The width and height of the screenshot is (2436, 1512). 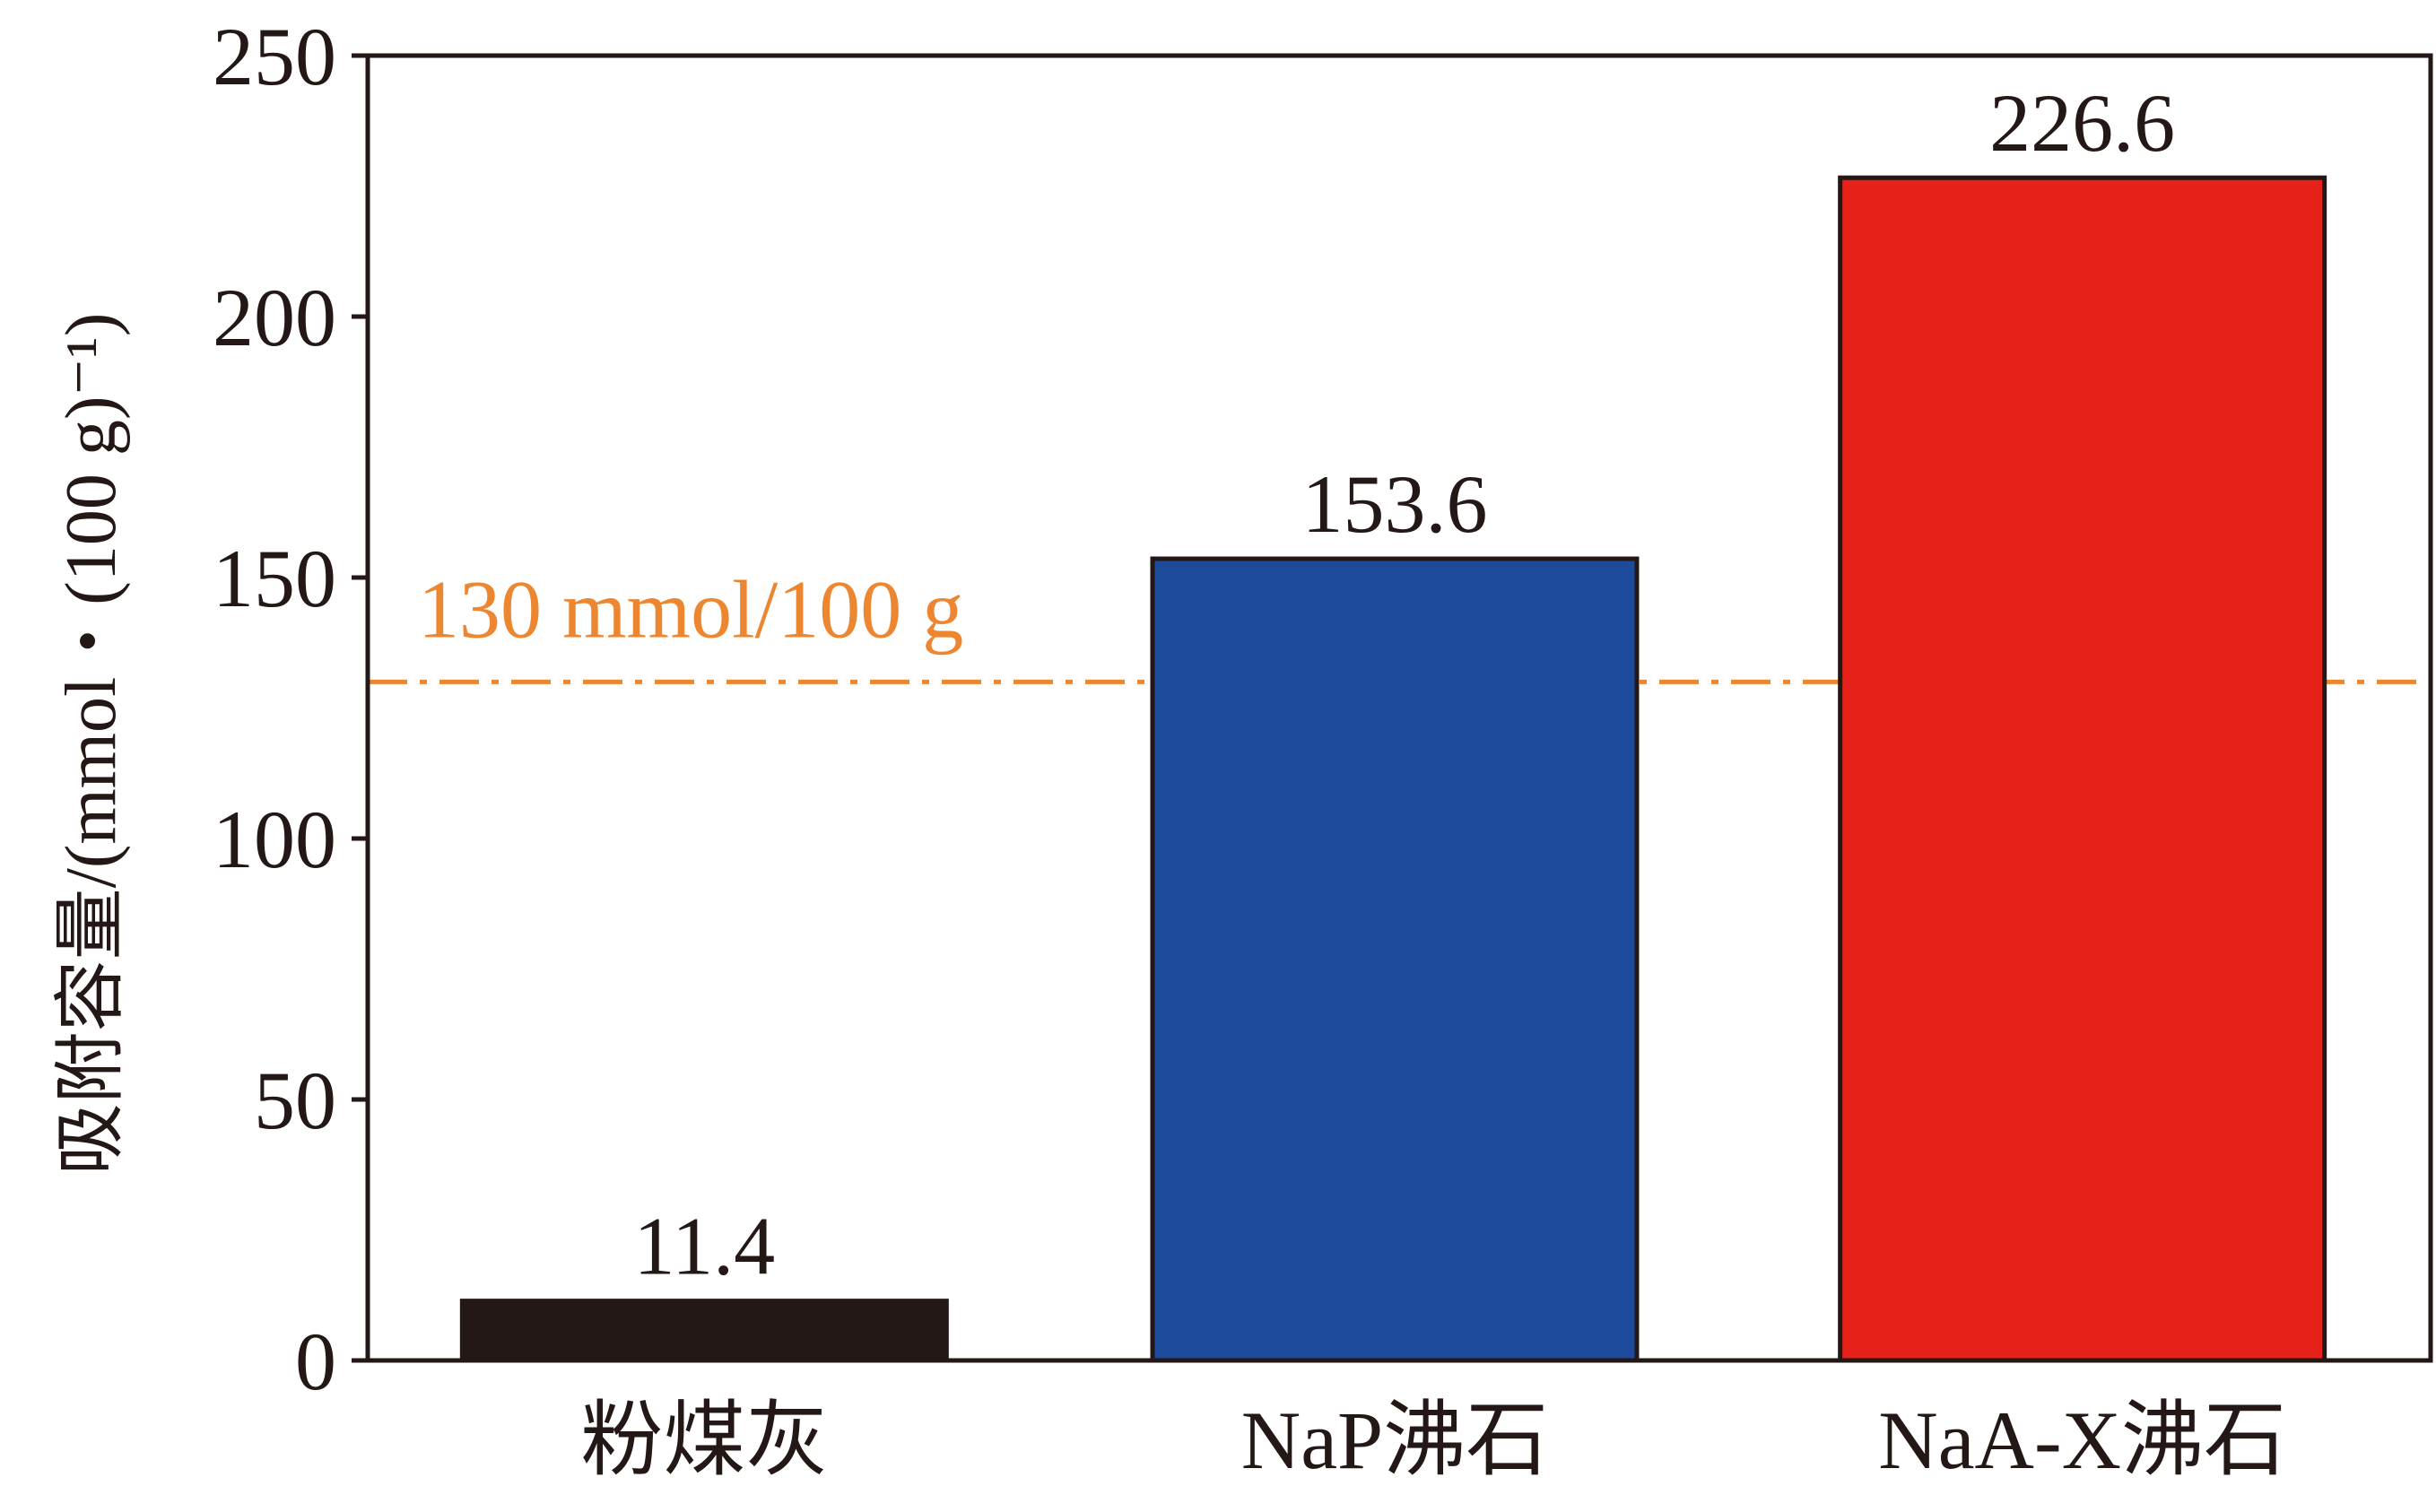 I want to click on x-category-label: NaA-X沸石, so click(x=2082, y=1441).